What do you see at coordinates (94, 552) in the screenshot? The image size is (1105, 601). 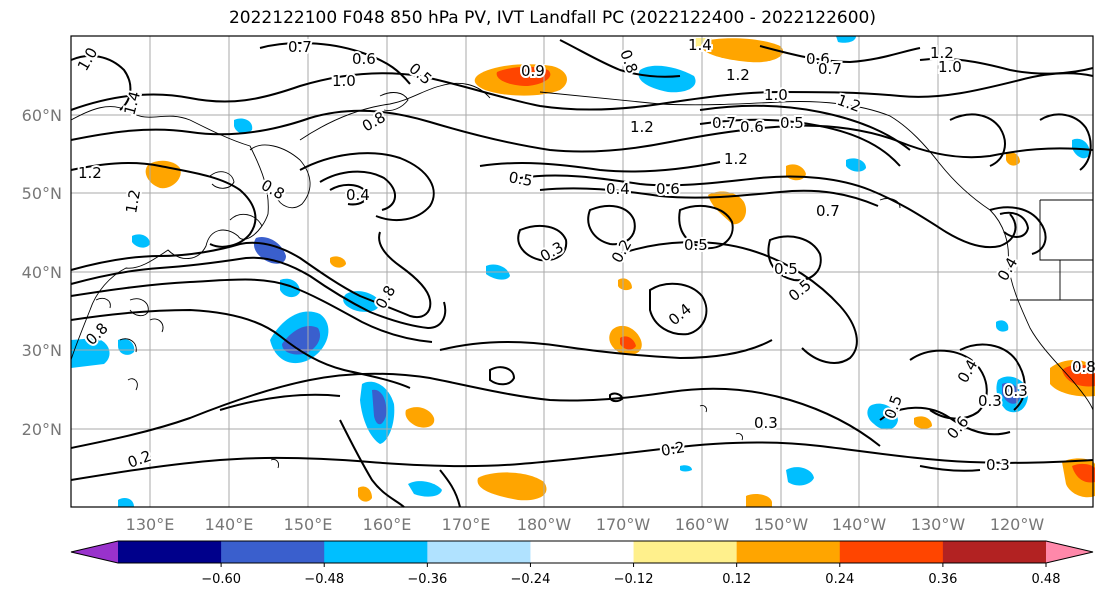 I see `colorbar-extend-low` at bounding box center [94, 552].